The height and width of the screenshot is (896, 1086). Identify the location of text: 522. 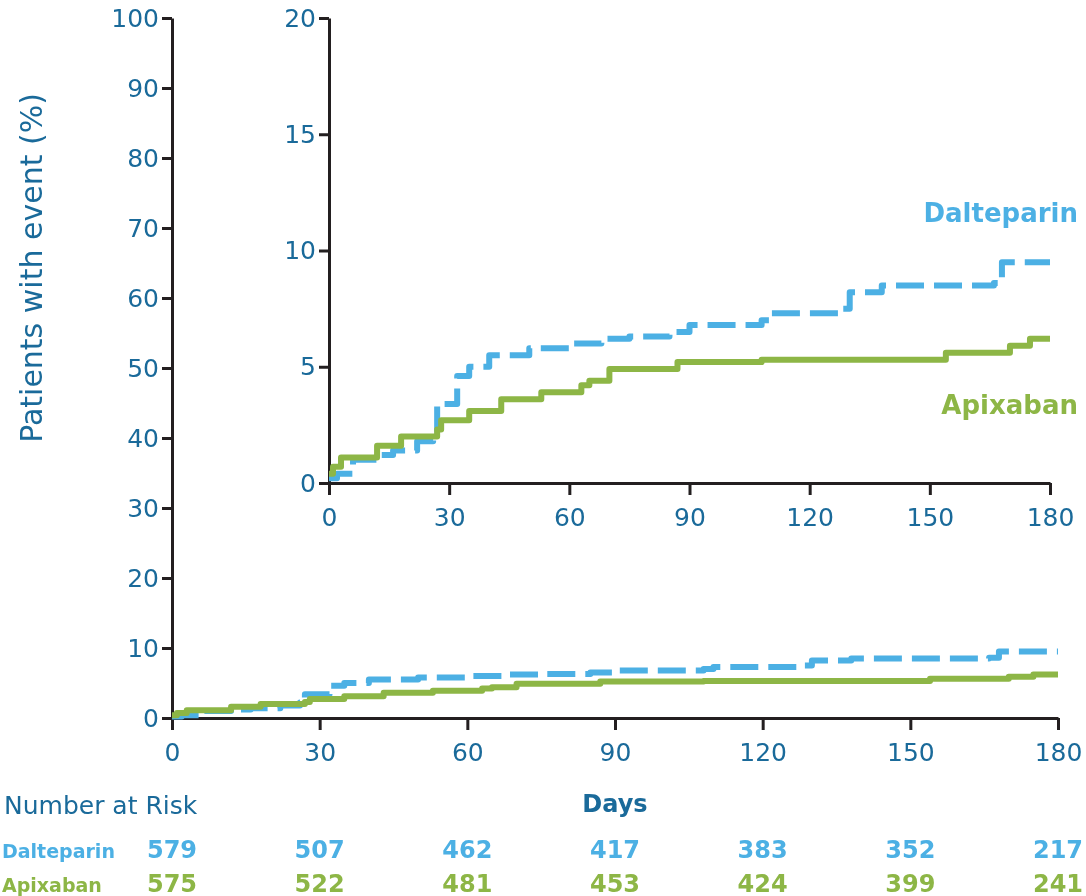
(319, 883).